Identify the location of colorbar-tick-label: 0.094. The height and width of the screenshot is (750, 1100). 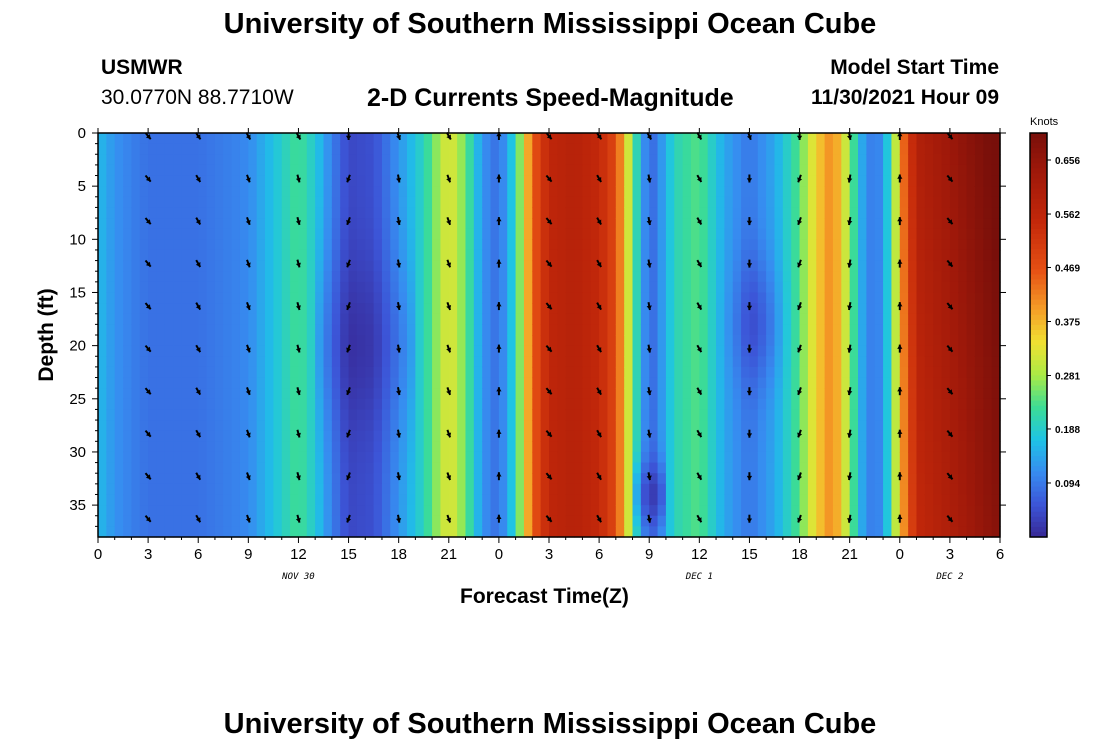
(1067, 484).